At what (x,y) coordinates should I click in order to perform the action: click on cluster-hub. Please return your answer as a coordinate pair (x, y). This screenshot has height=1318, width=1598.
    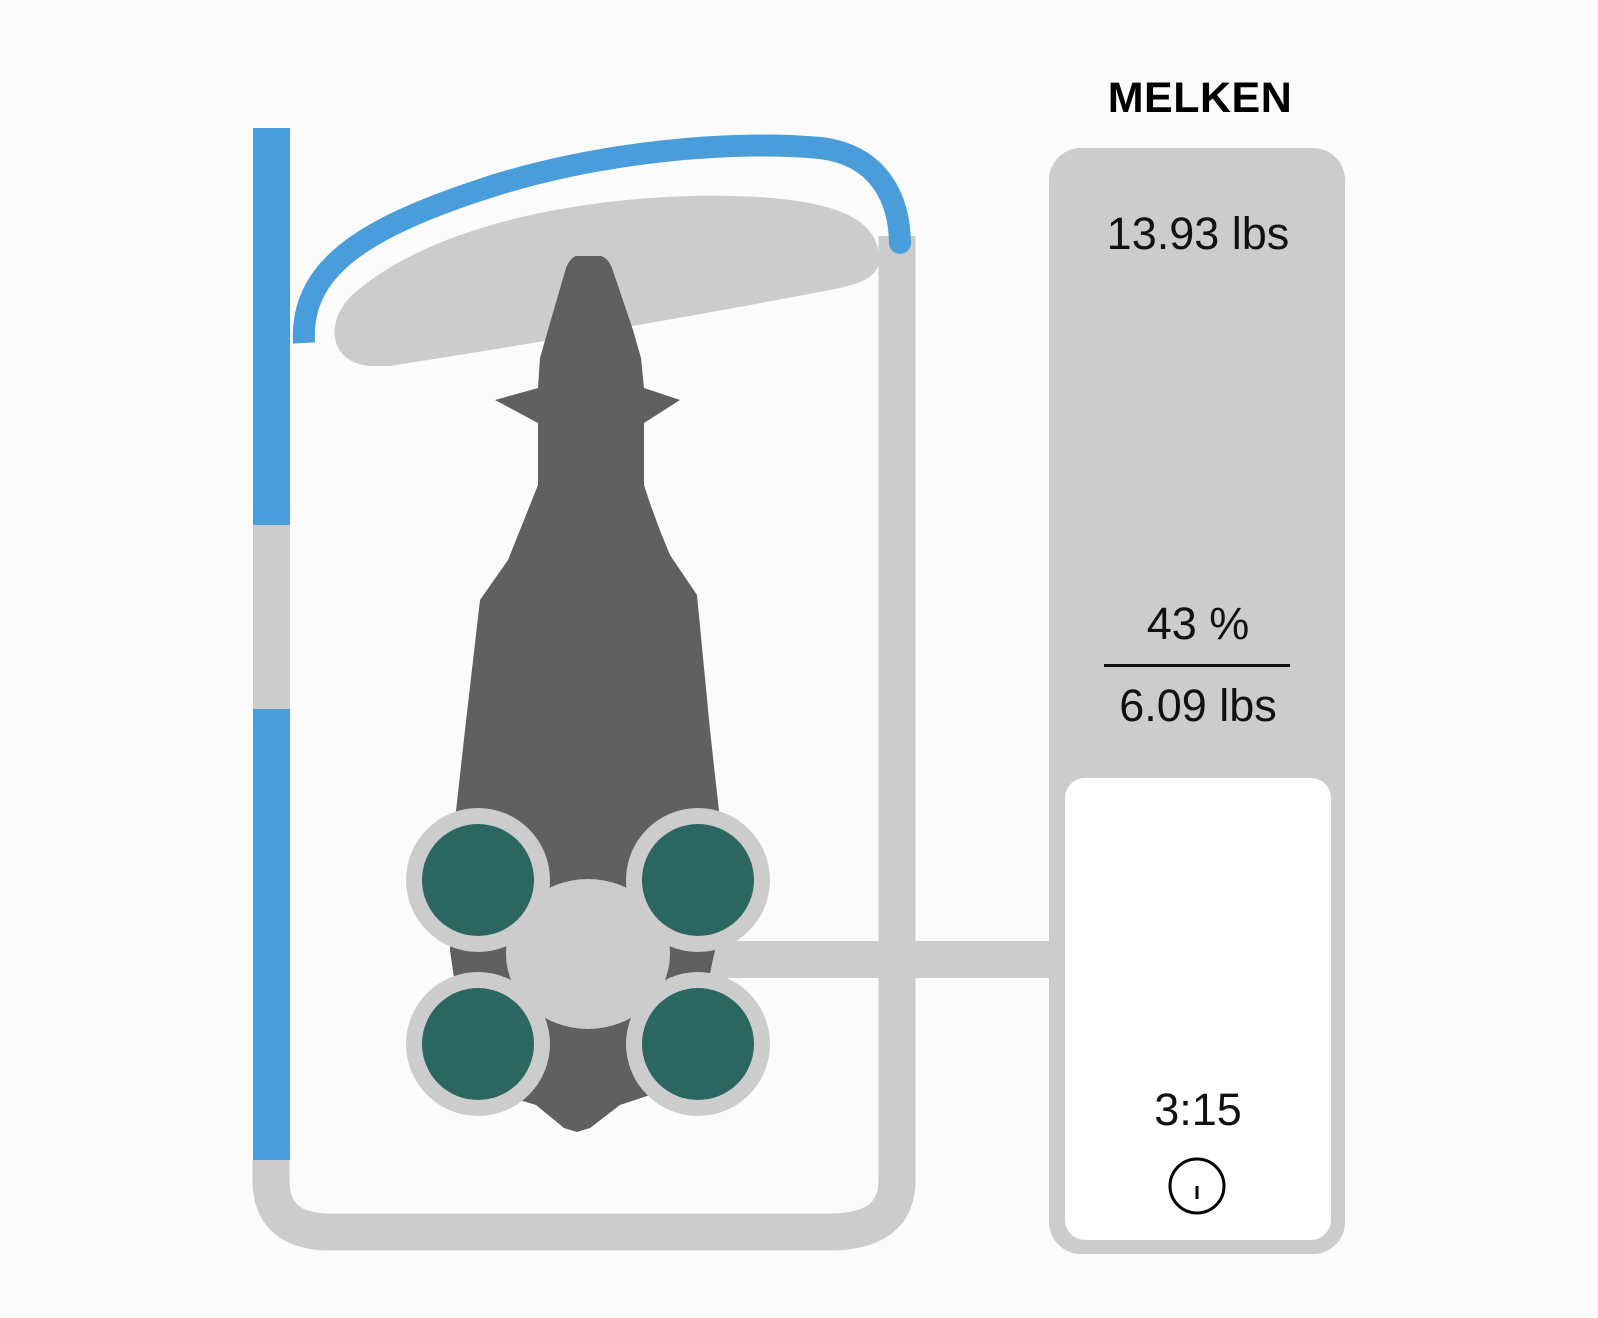
    Looking at the image, I should click on (588, 954).